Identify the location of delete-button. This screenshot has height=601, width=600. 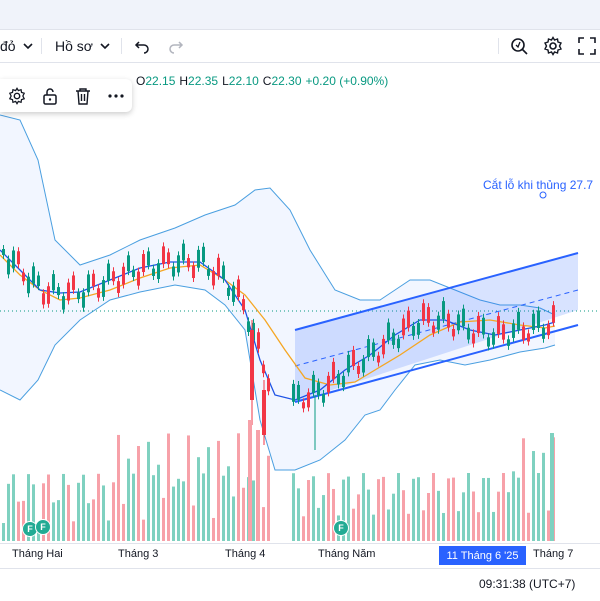
(82, 95).